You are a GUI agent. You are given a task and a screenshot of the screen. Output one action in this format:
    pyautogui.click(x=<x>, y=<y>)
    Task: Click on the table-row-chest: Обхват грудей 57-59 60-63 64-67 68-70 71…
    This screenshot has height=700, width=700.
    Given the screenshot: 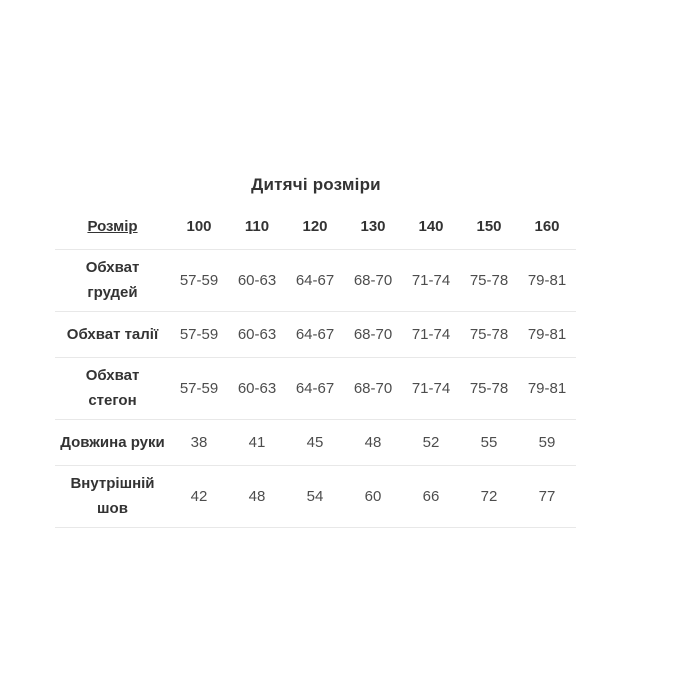 What is the action you would take?
    pyautogui.click(x=315, y=280)
    